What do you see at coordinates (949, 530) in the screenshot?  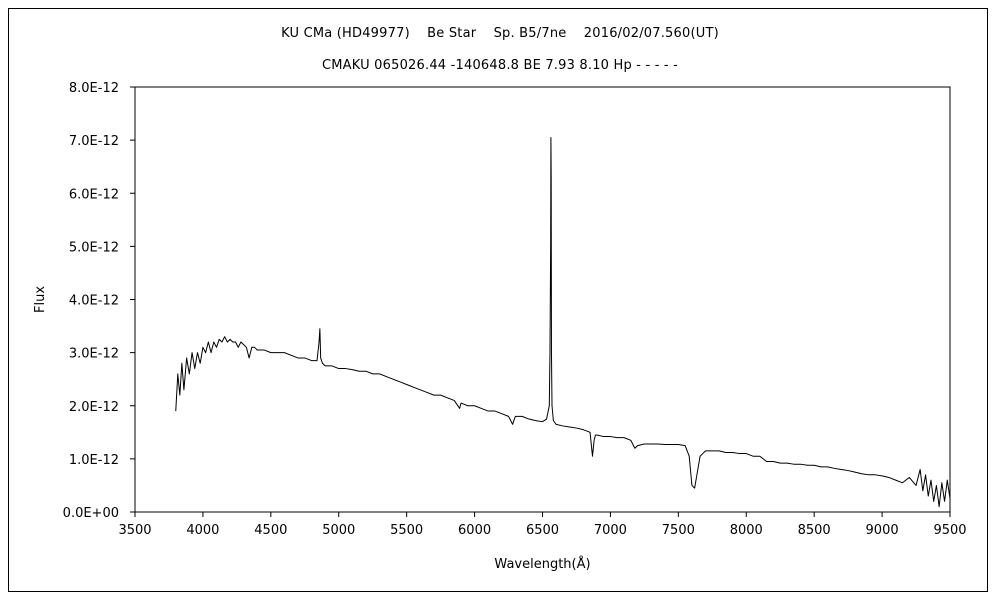 I see `x-tick-label: 9500` at bounding box center [949, 530].